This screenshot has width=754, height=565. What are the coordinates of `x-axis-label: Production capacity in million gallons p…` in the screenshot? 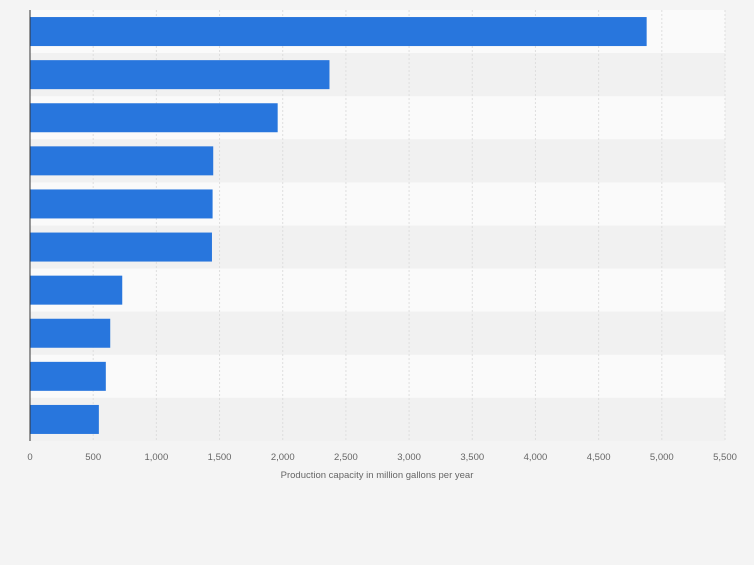 It's located at (377, 475).